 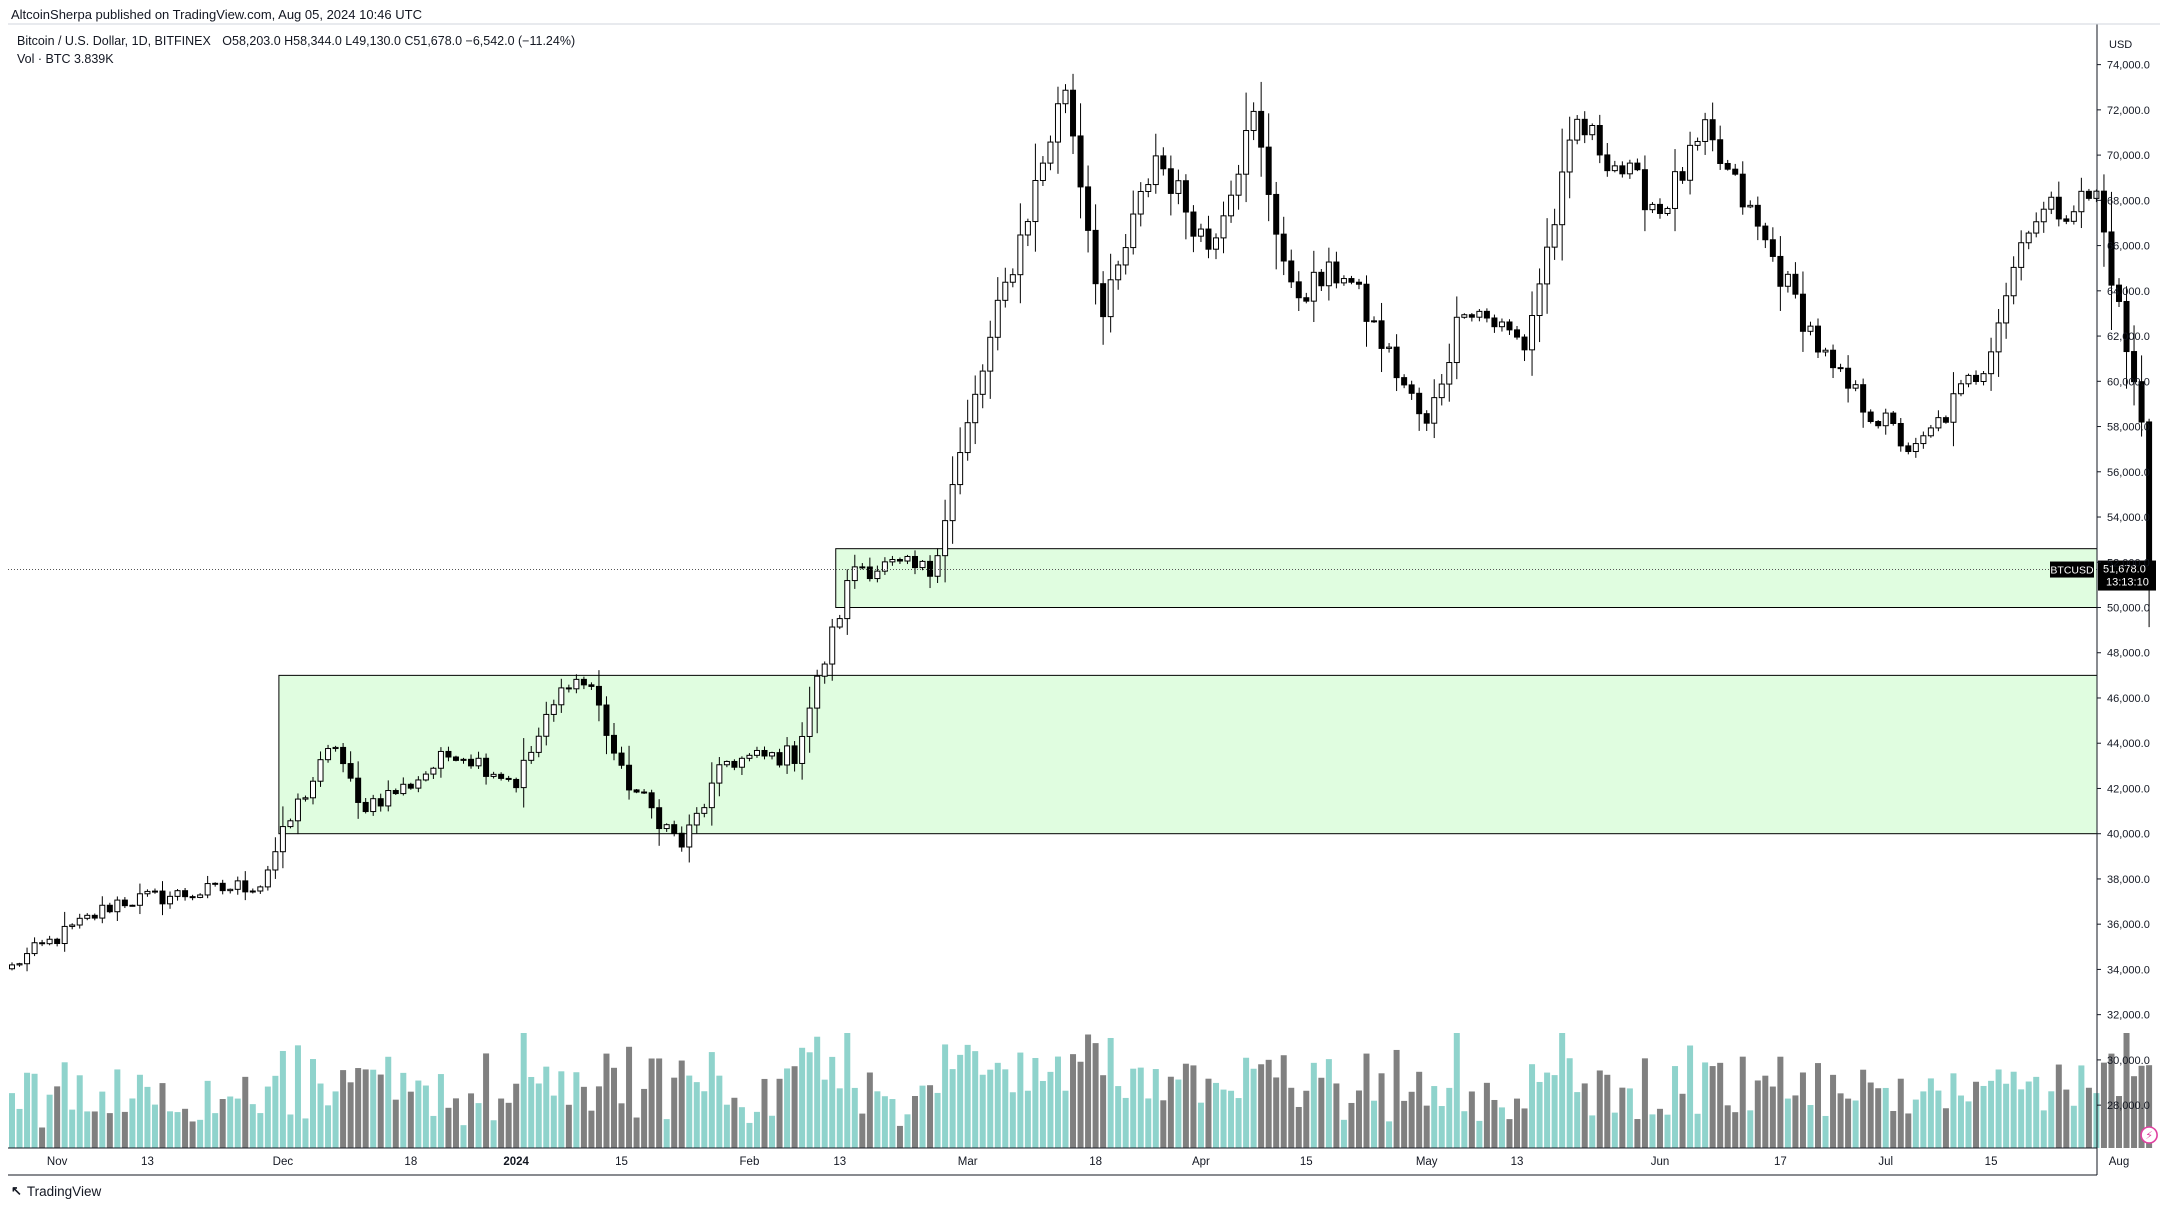 What do you see at coordinates (64, 1191) in the screenshot?
I see `footer-brand: TradingView` at bounding box center [64, 1191].